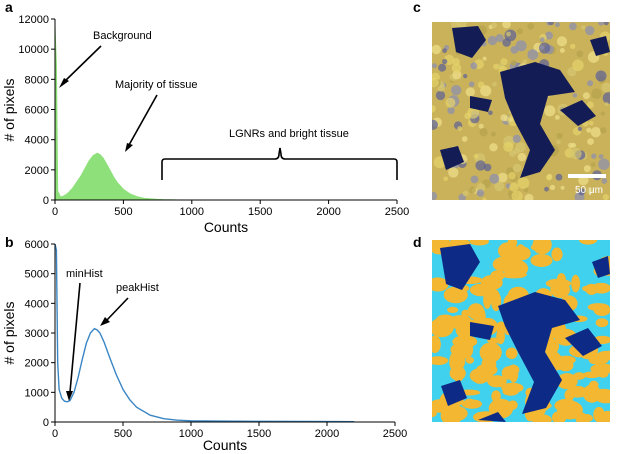 This screenshot has width=617, height=454. Describe the element at coordinates (191, 434) in the screenshot. I see `x-tick-label-b-2: 1000` at that location.